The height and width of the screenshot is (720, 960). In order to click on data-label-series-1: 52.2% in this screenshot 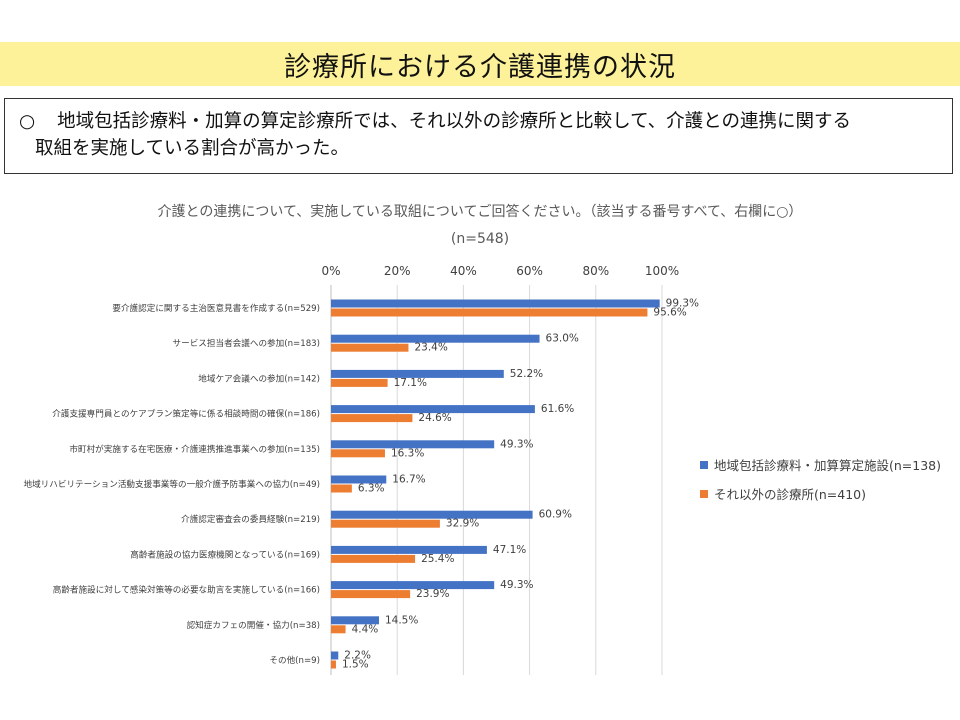, I will do `click(526, 374)`.